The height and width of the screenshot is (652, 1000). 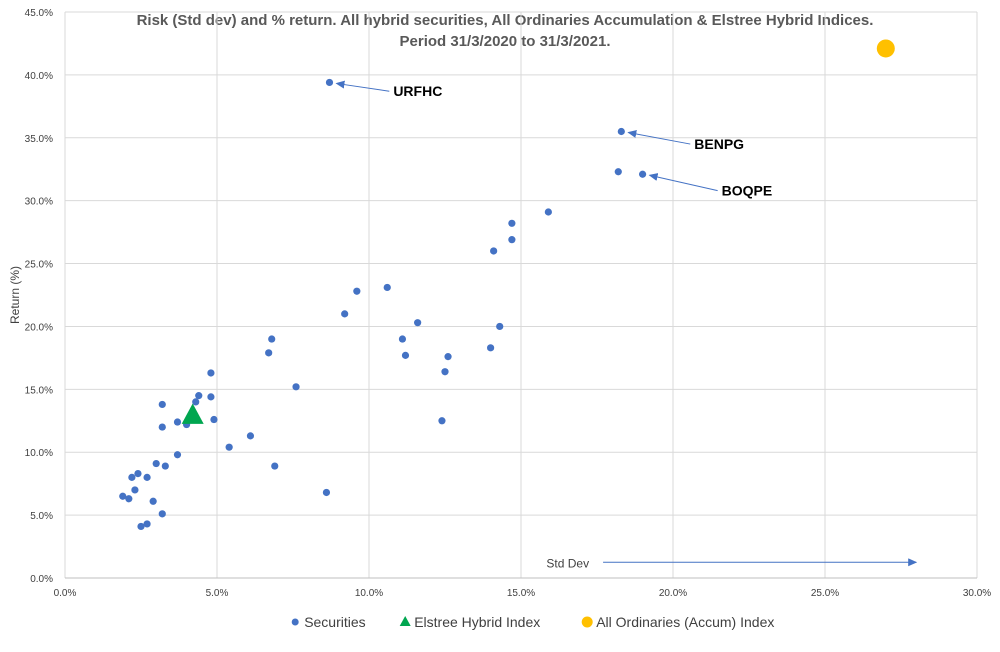 What do you see at coordinates (39, 13) in the screenshot?
I see `y-tick-label: 45.0%` at bounding box center [39, 13].